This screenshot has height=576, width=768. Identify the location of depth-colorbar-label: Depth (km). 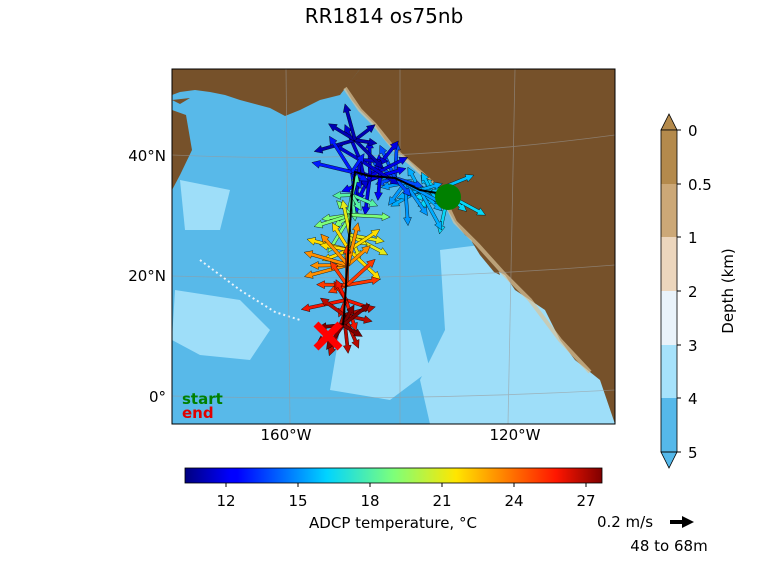
(728, 290).